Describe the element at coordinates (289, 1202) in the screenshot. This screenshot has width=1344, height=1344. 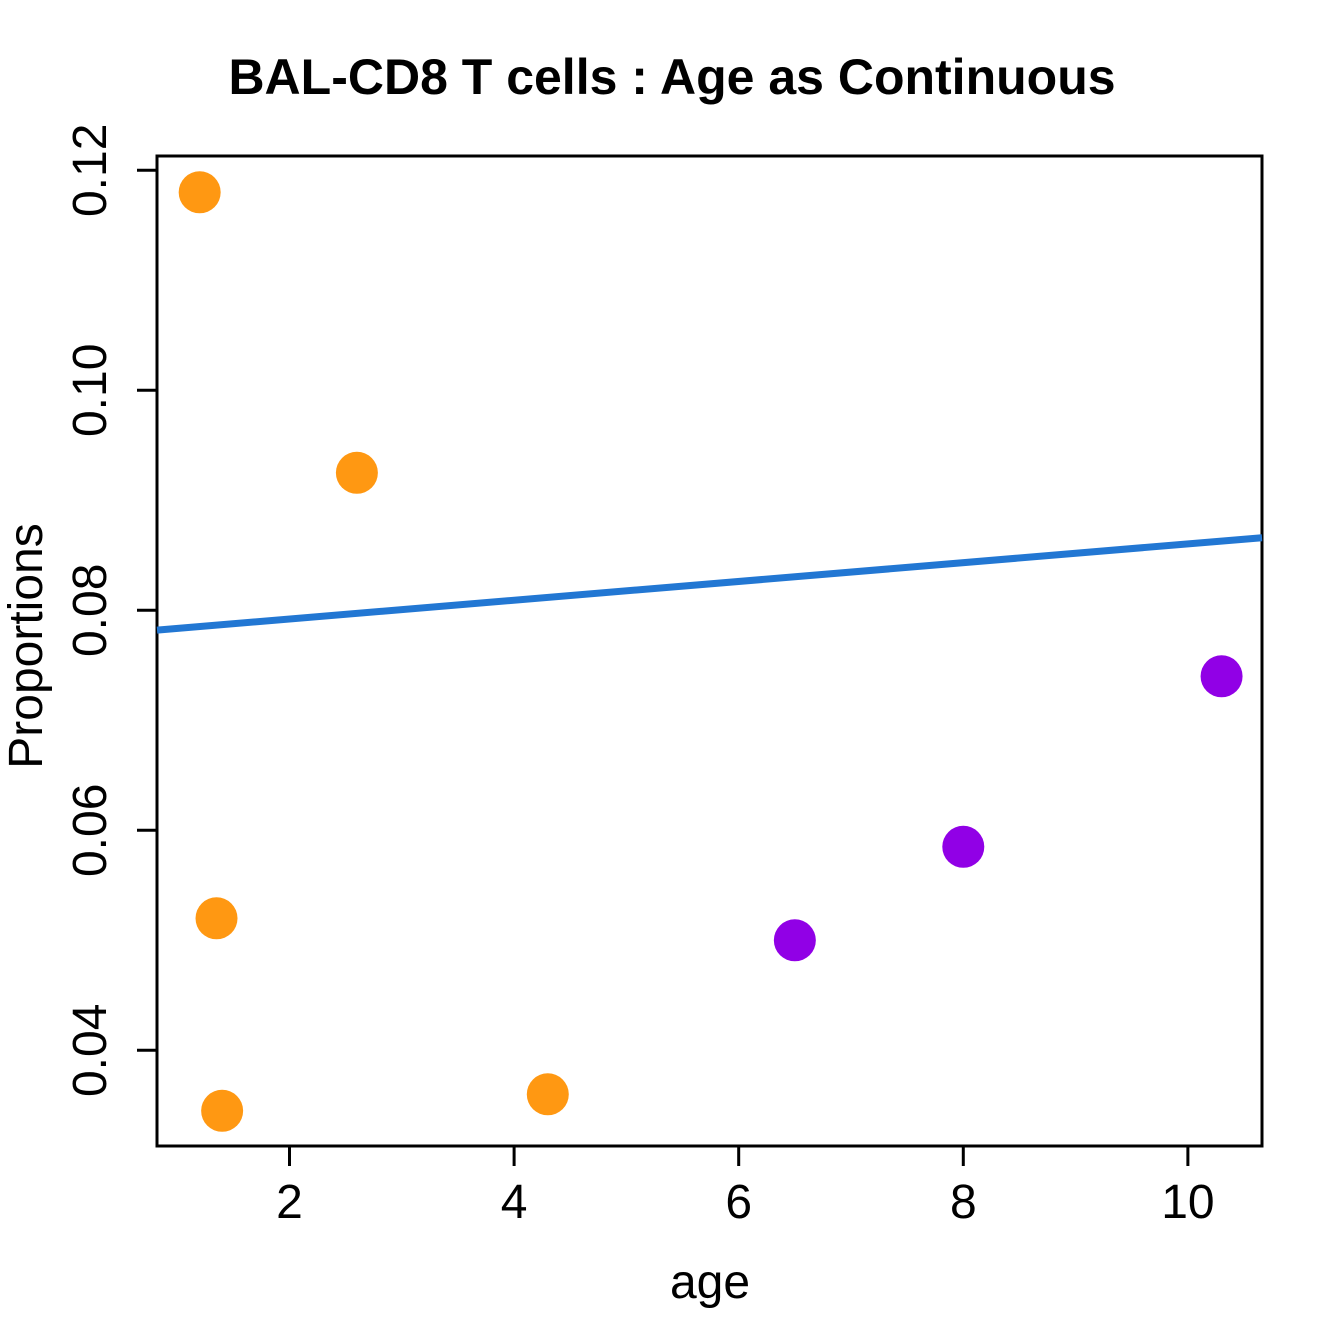
I see `x-axis-tick-label: 2` at that location.